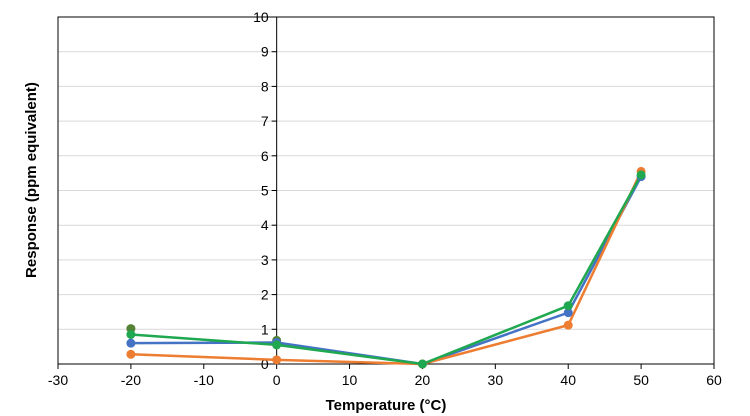 This screenshot has width=750, height=416. I want to click on y-tick-label: 1, so click(265, 329).